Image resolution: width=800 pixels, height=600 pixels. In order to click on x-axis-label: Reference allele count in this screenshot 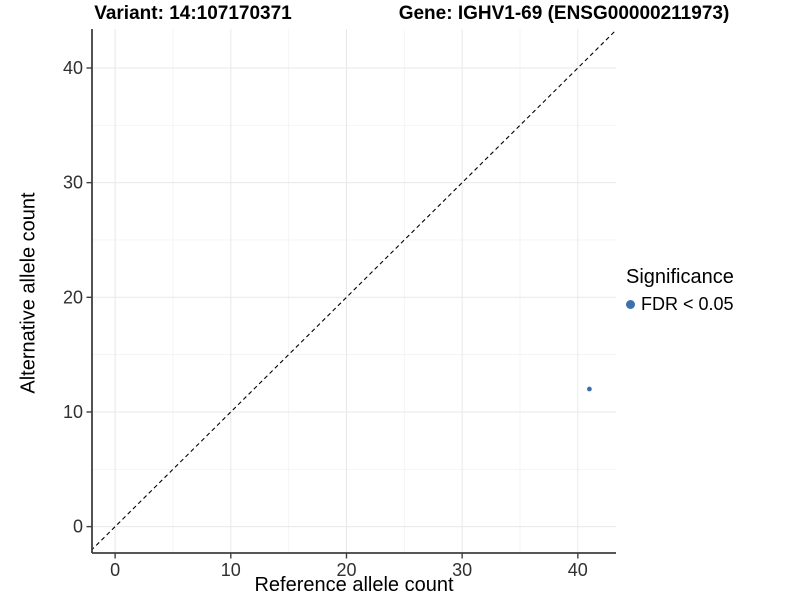, I will do `click(354, 585)`.